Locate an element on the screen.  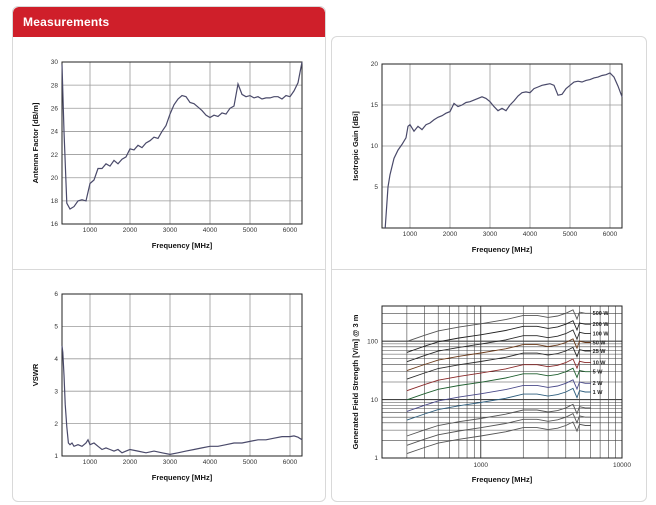
y-tick-label: 28 is located at coordinates (55, 85).